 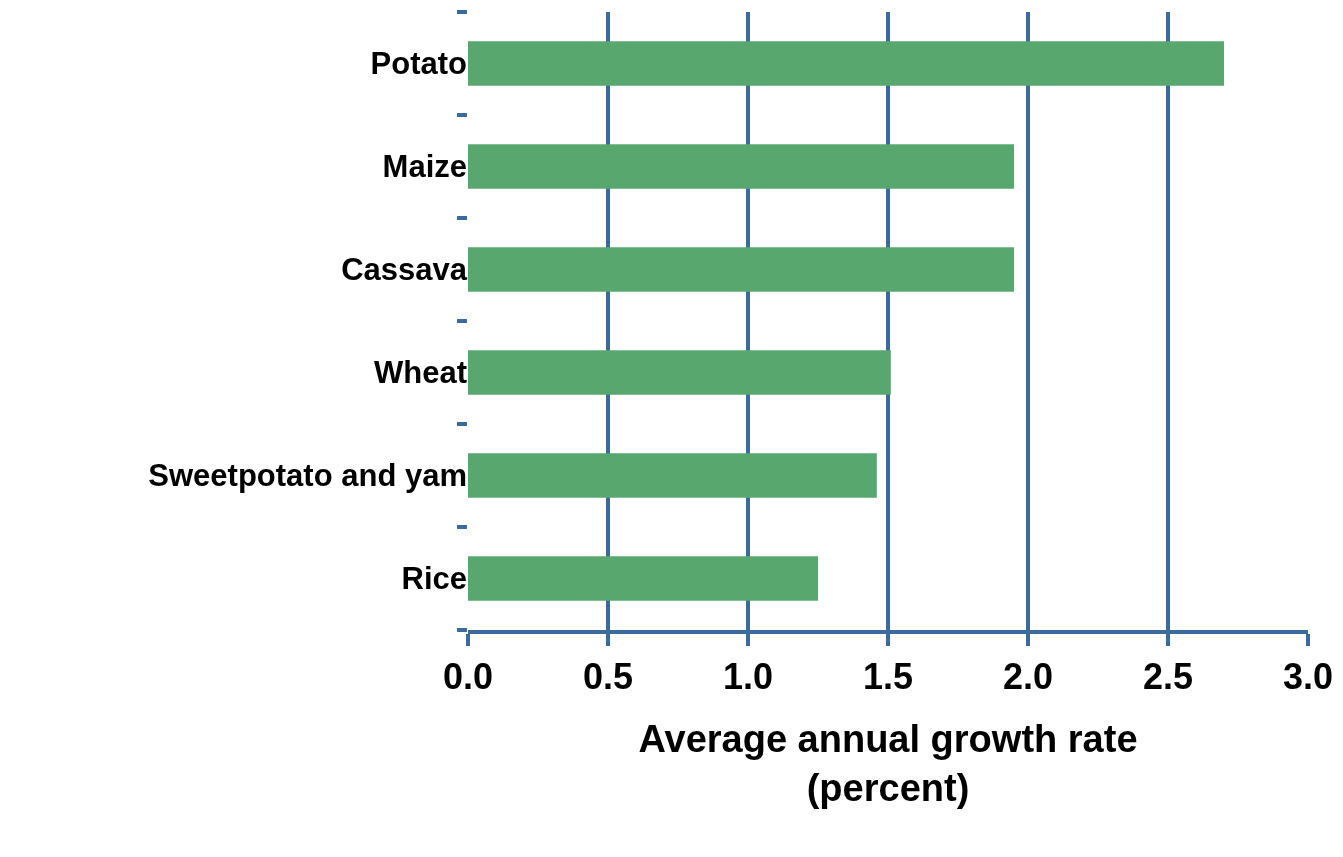 I want to click on y-tick-label: Cassava, so click(x=404, y=270).